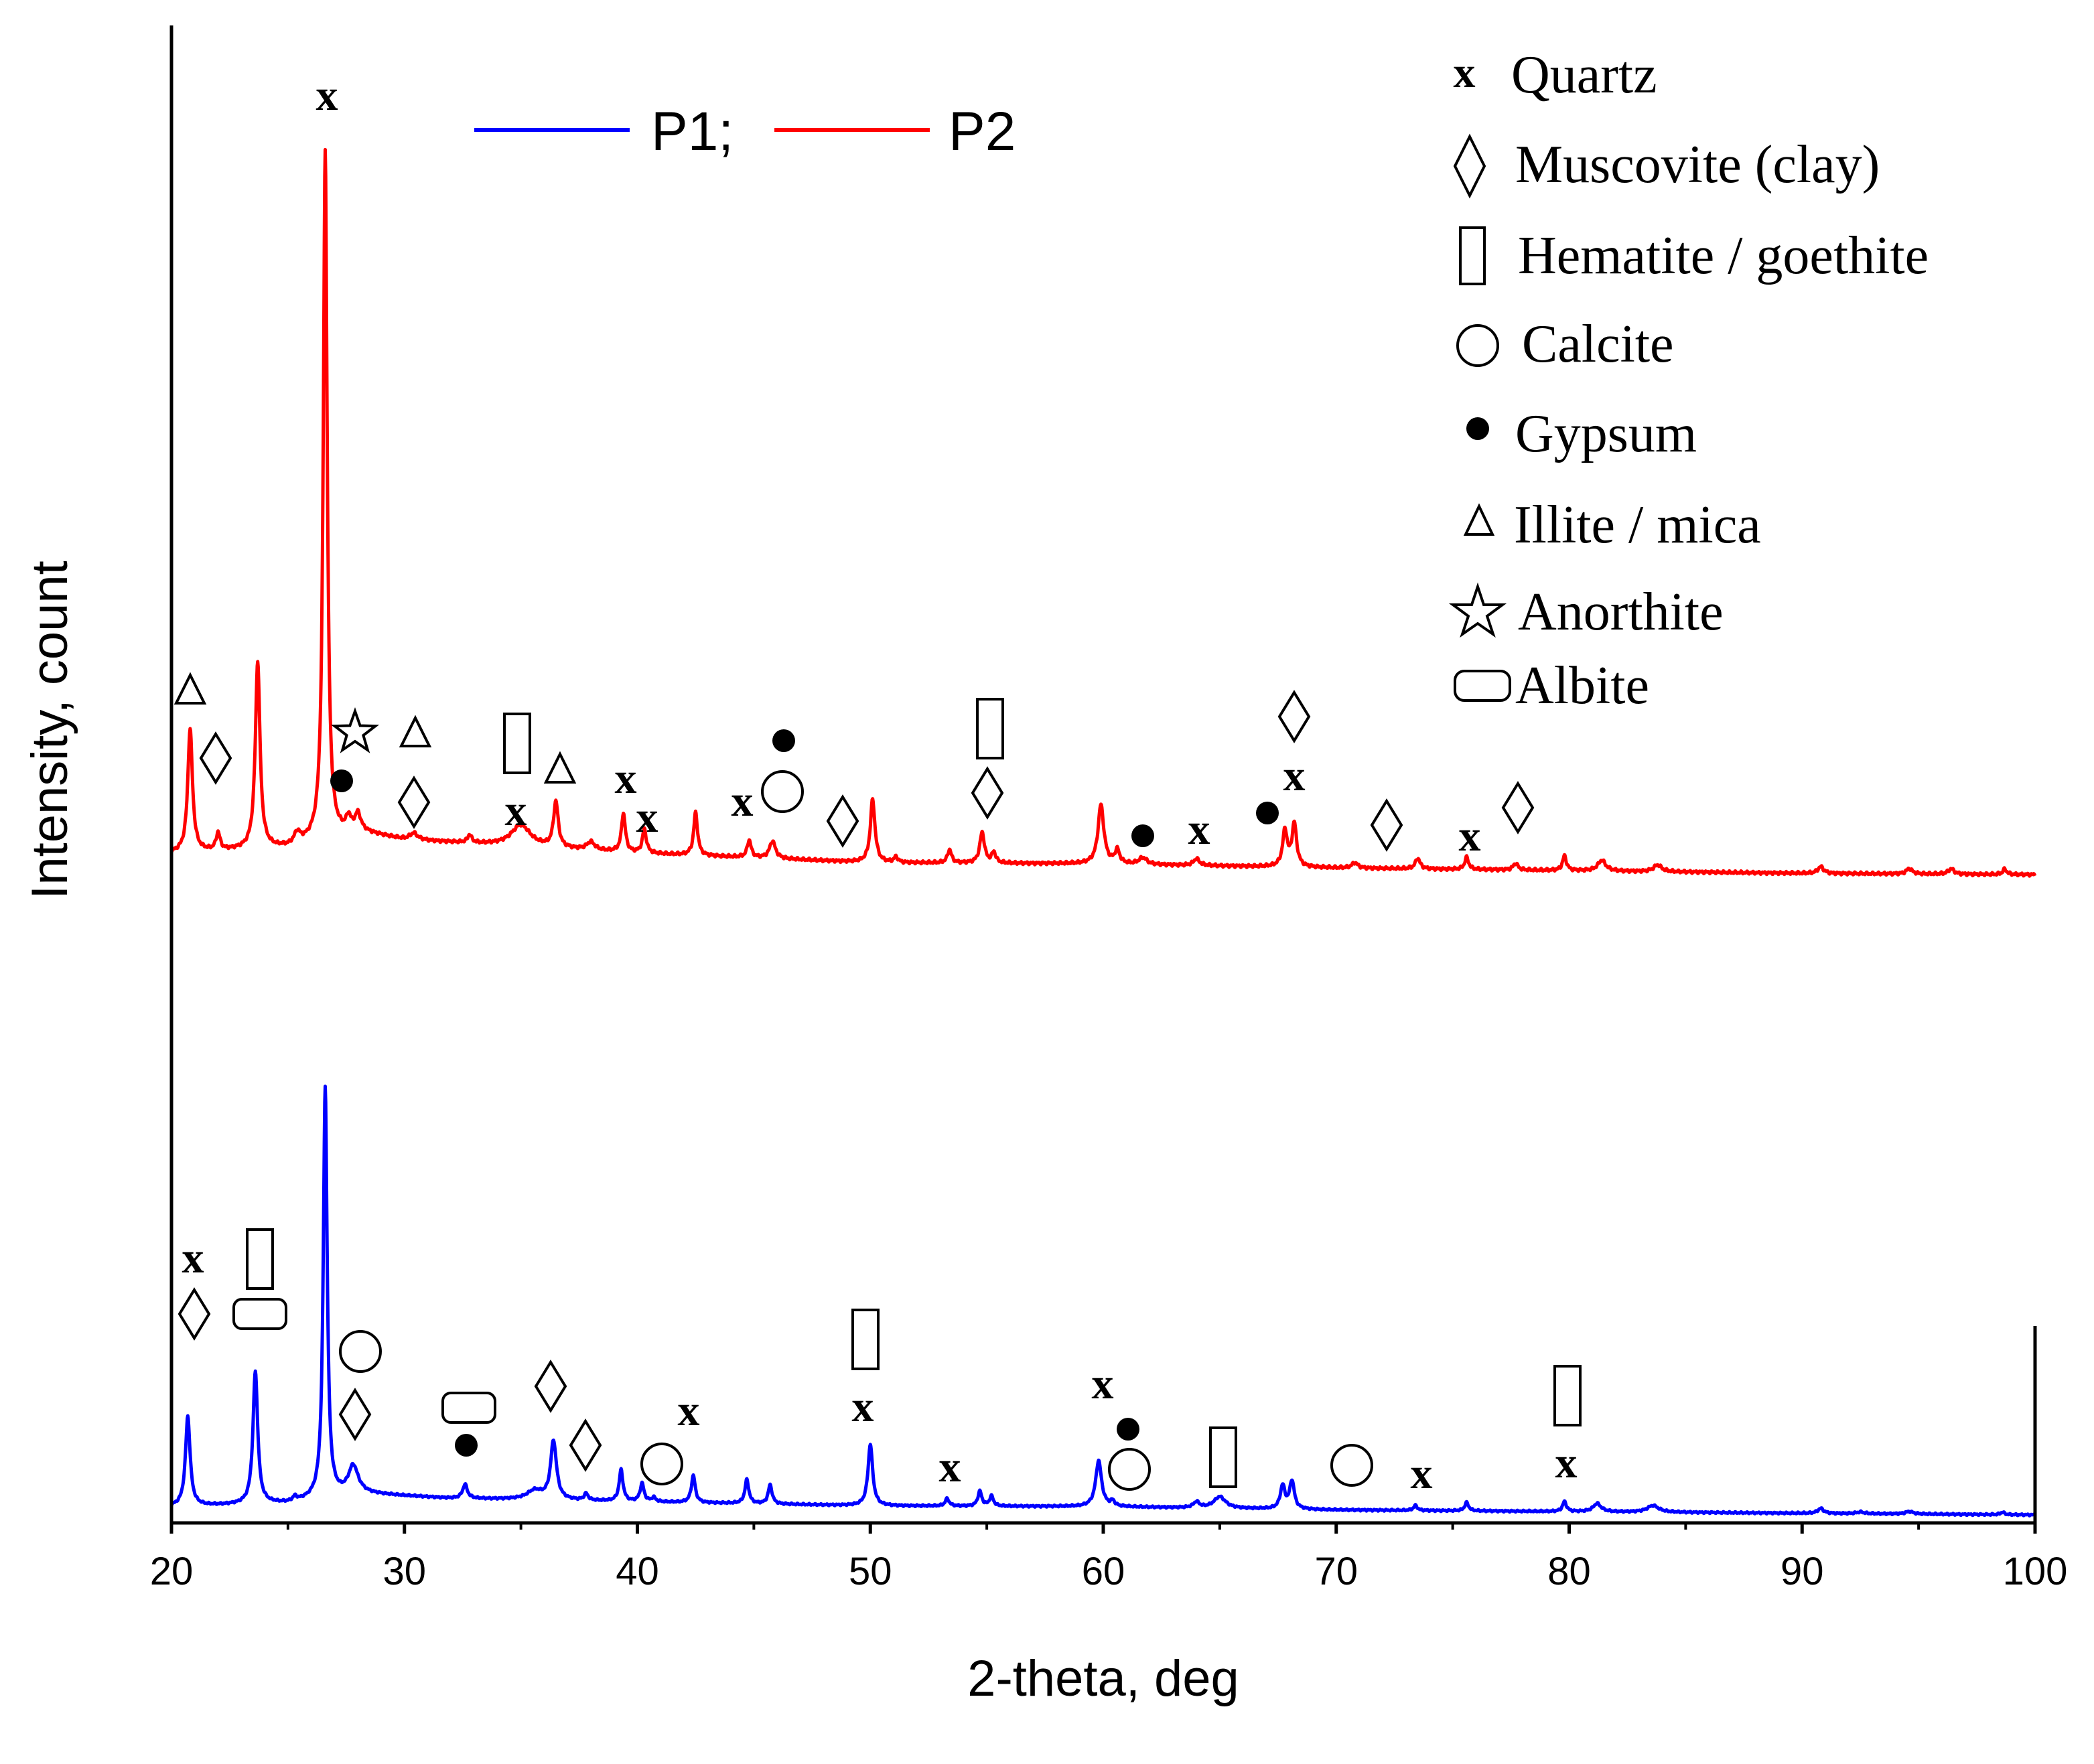 This screenshot has width=2094, height=1764. What do you see at coordinates (1697, 164) in the screenshot?
I see `legend-muscovite-label: Muscovite (clay)` at bounding box center [1697, 164].